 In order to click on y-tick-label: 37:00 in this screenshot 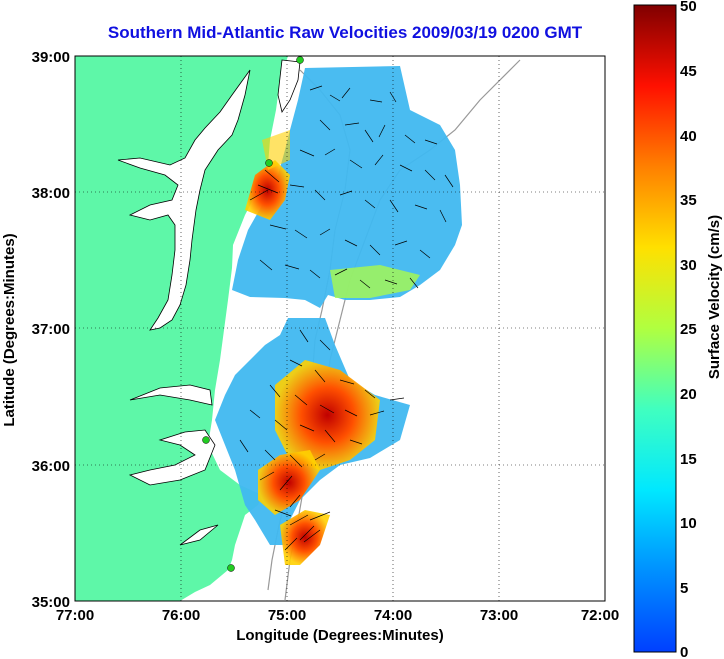, I will do `click(51, 329)`.